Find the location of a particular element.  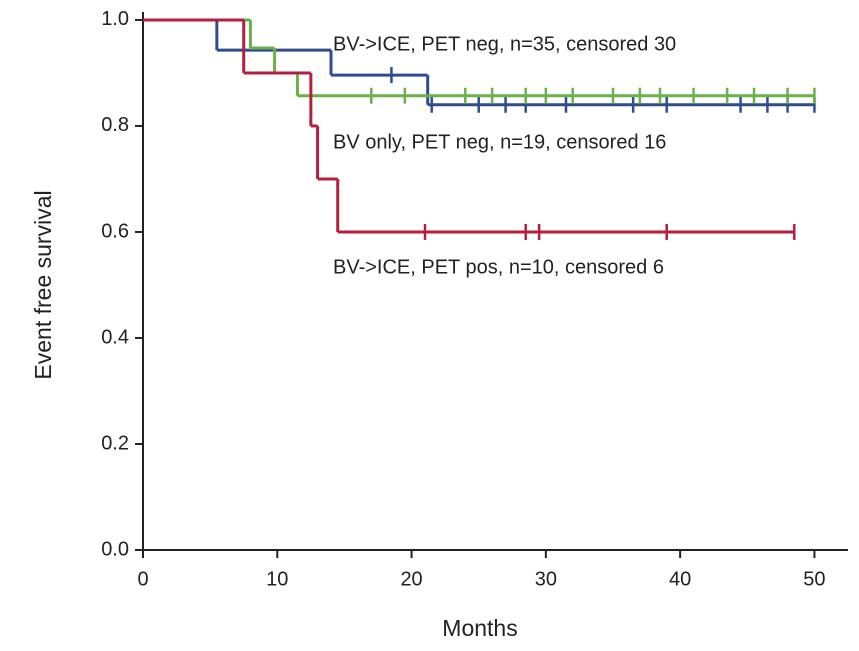

series-label: BV->ICE, PET neg, n=35, censored 30 is located at coordinates (504, 44).